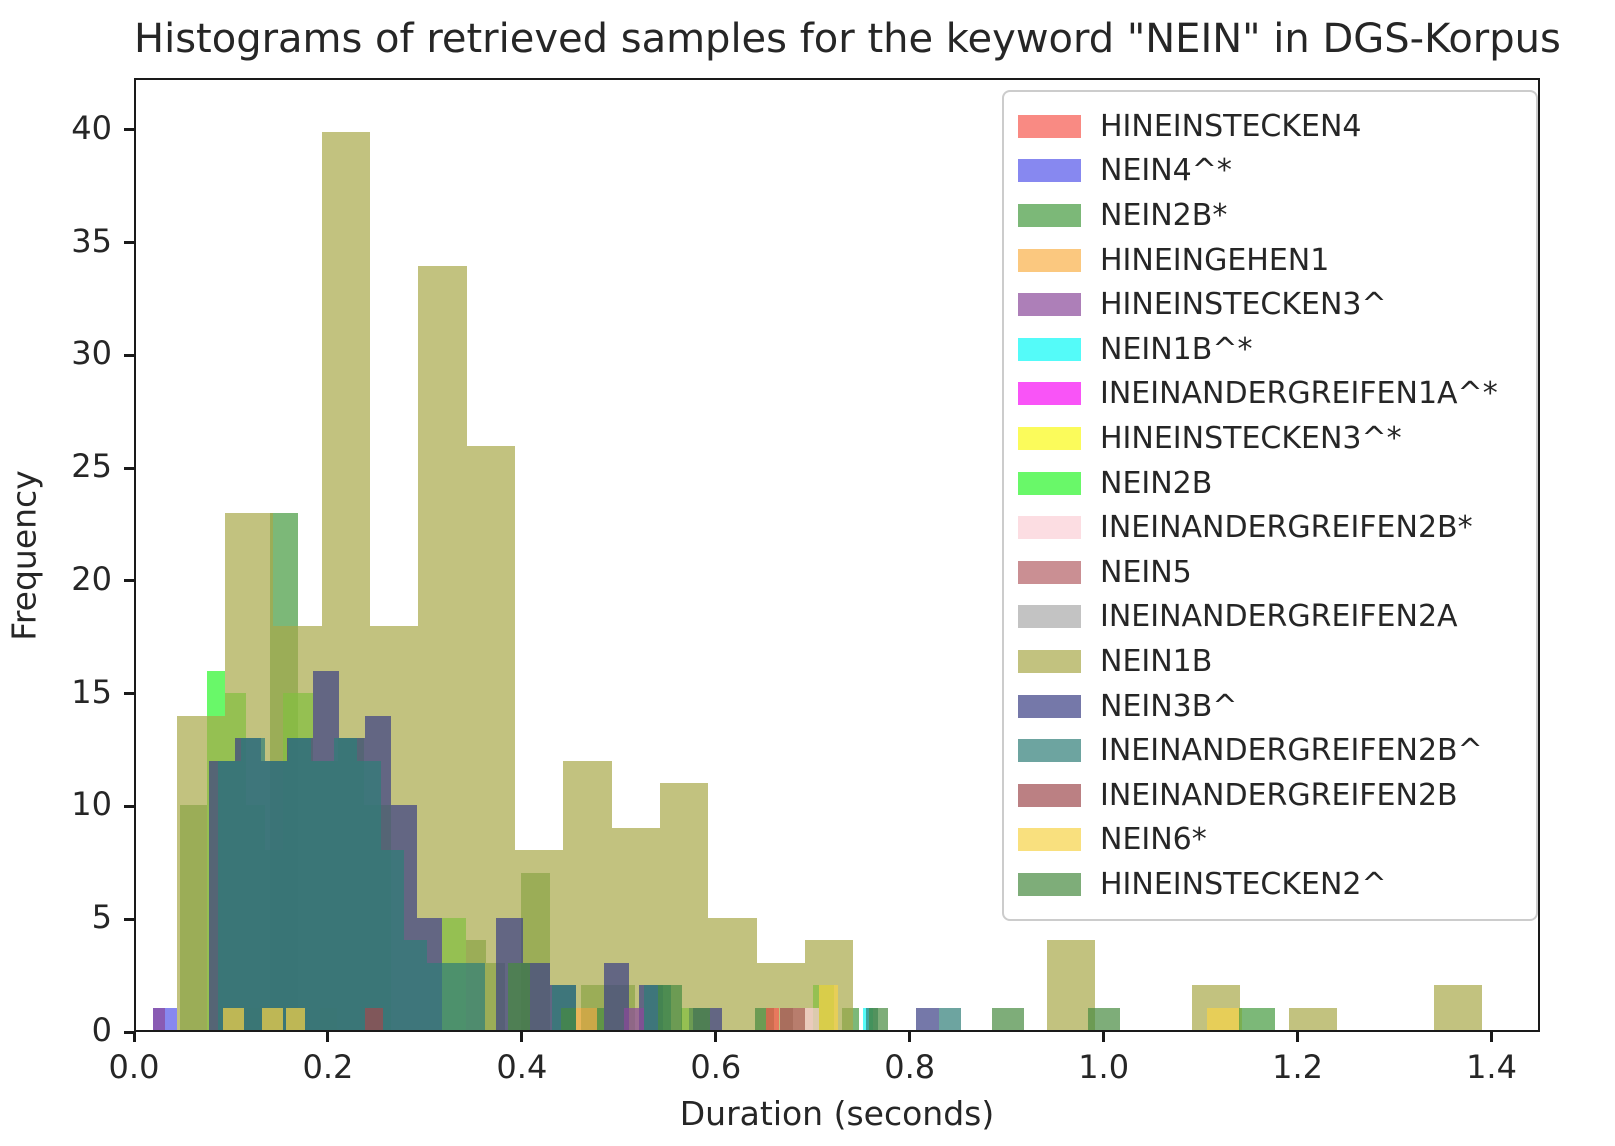 The width and height of the screenshot is (1615, 1146). I want to click on legend-label: NEIN1B^*, so click(1176, 349).